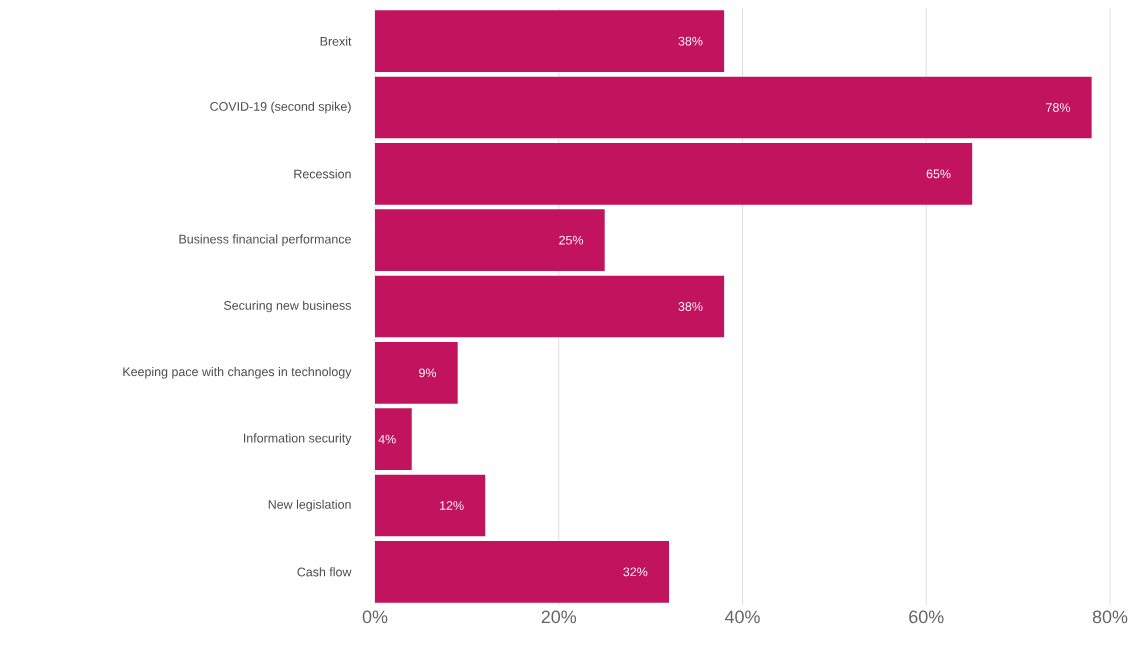 This screenshot has height=649, width=1142. I want to click on y-tick-label: Information security, so click(297, 439).